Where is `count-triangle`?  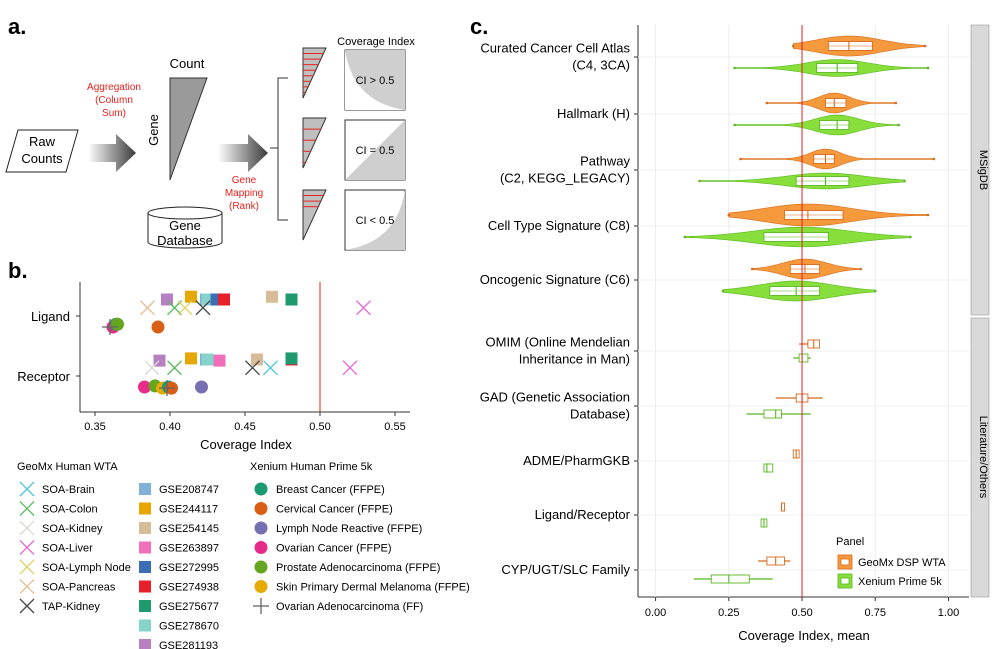
count-triangle is located at coordinates (188, 129).